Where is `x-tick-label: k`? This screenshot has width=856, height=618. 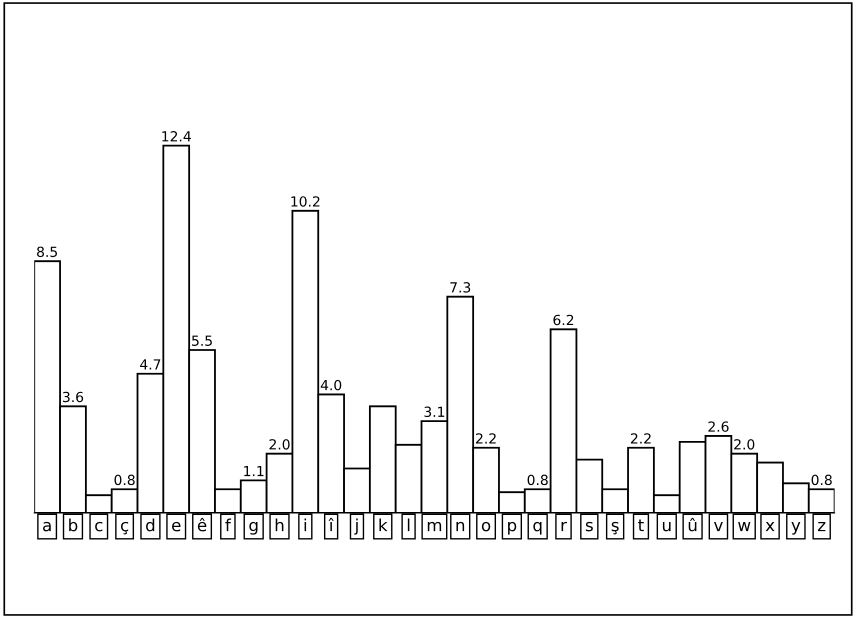 x-tick-label: k is located at coordinates (383, 525).